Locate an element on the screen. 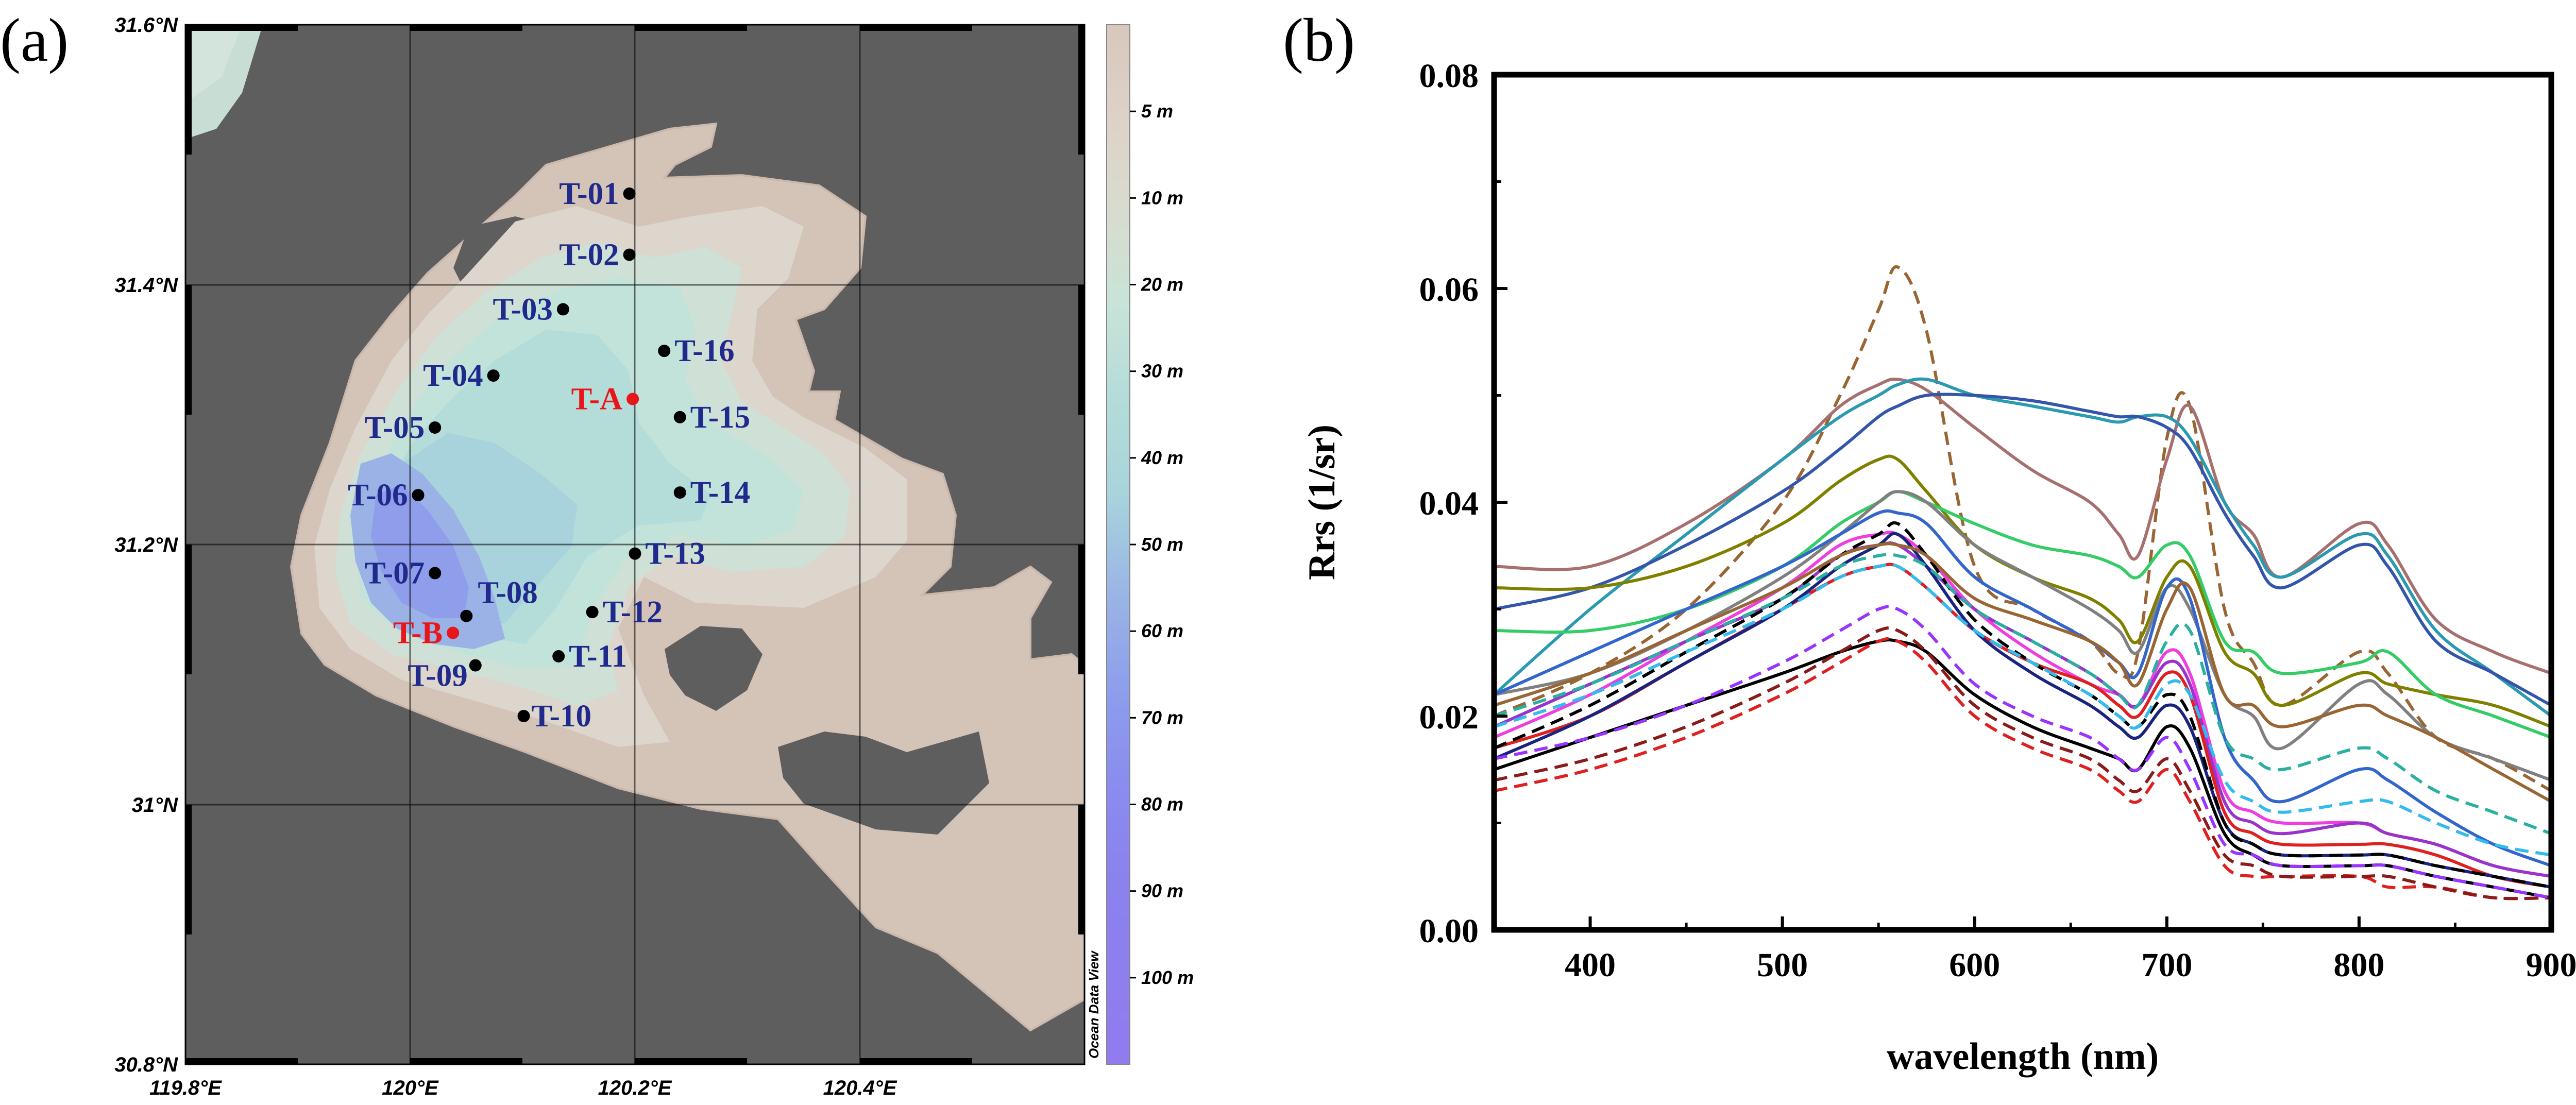 The image size is (2576, 1105). colorbar-label: 100 m is located at coordinates (1167, 977).